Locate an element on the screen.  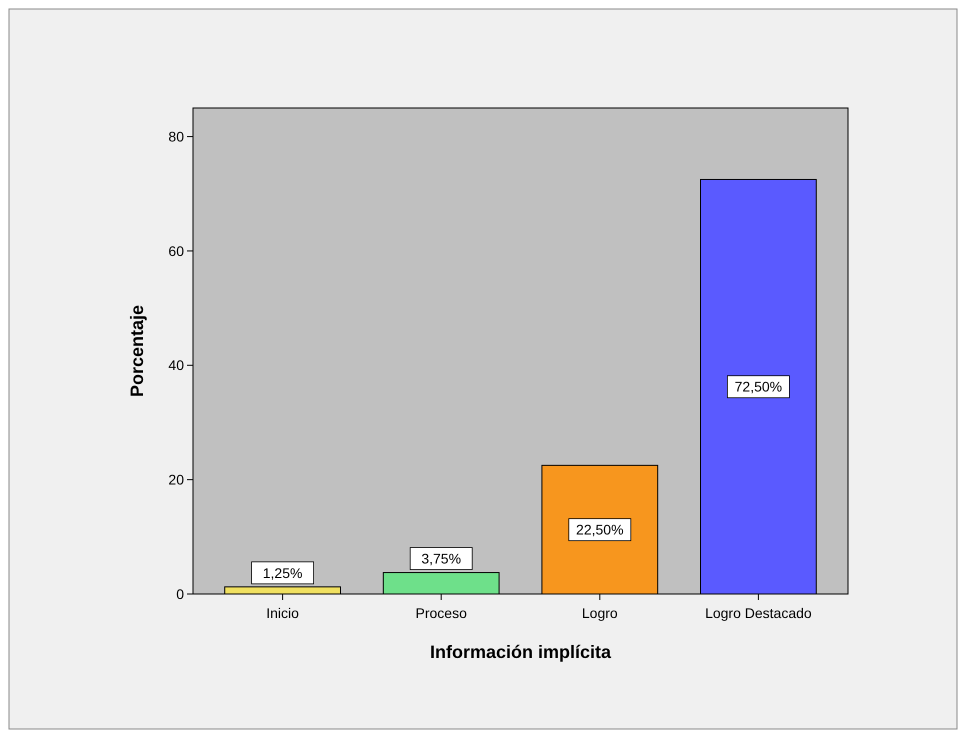
y-axis-title: Porcentaje is located at coordinates (137, 351).